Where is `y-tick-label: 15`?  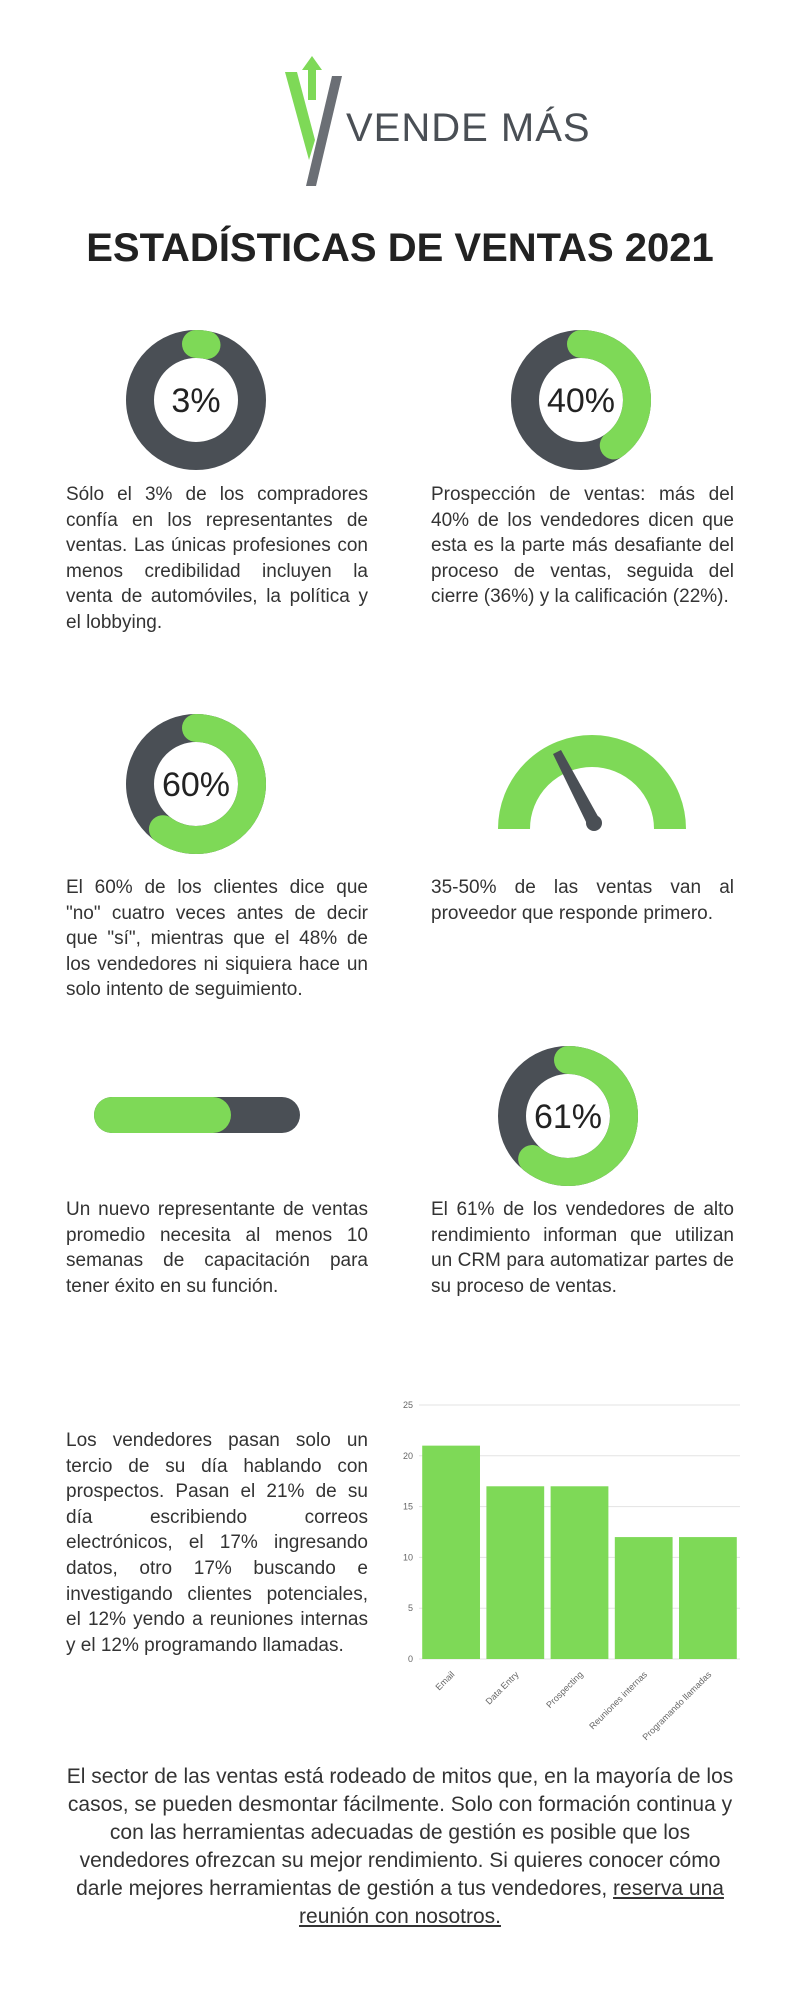 y-tick-label: 15 is located at coordinates (408, 1507).